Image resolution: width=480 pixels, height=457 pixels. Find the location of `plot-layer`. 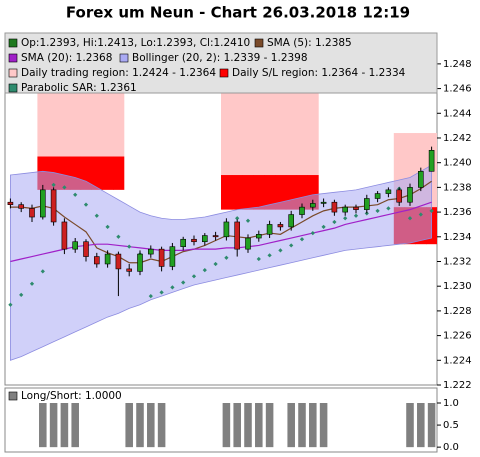

plot-layer is located at coordinates (237, 425).